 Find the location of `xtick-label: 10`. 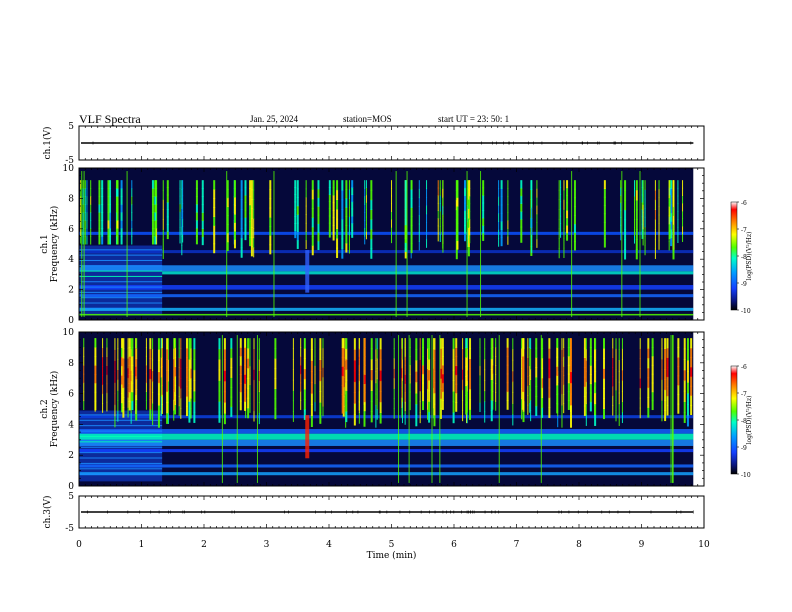

xtick-label: 10 is located at coordinates (704, 545).